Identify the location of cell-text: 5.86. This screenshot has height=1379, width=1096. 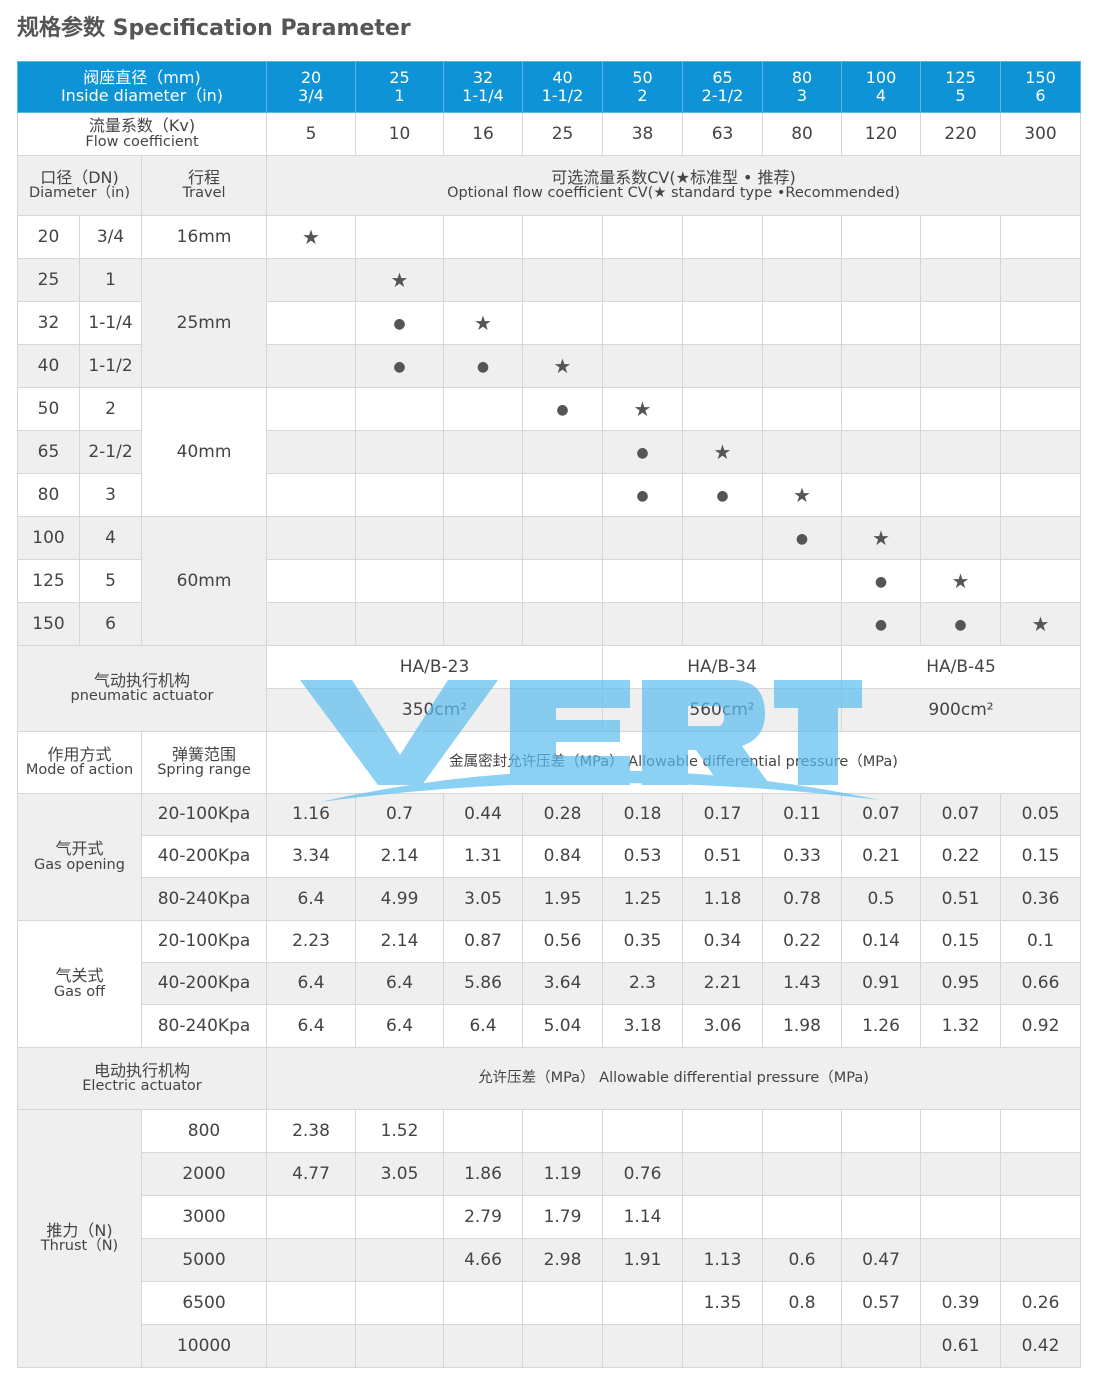
(483, 983).